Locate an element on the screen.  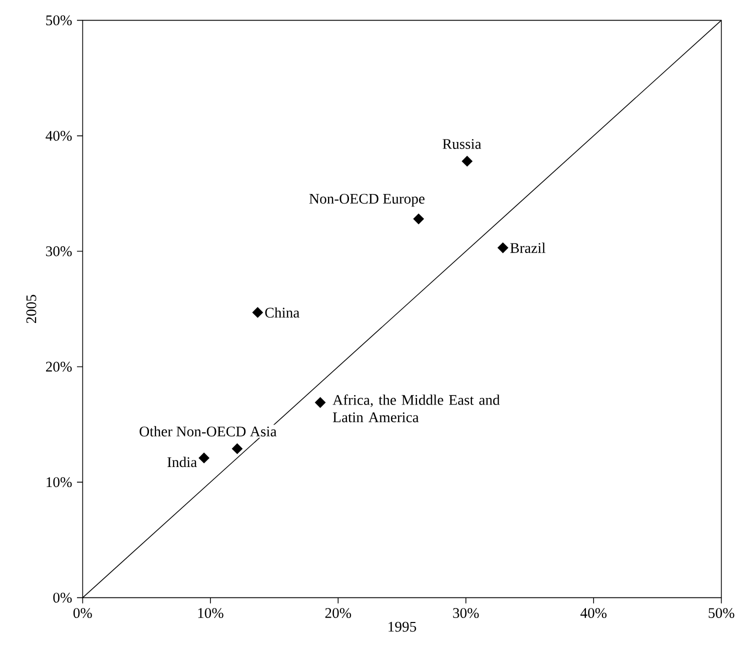
y-tick-label: 30% is located at coordinates (59, 251).